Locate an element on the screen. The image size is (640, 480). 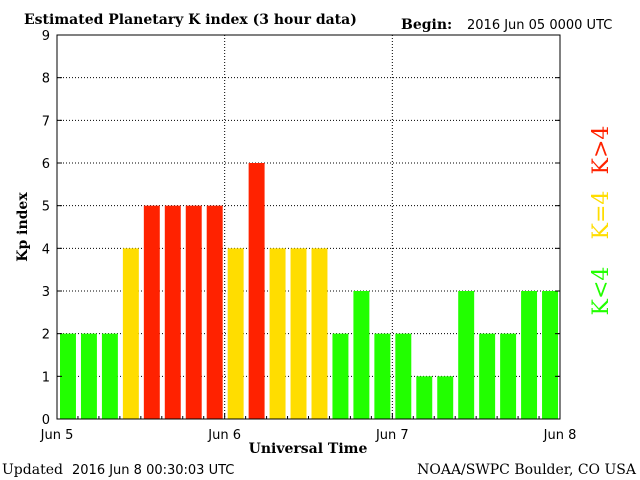
y-tick-label: 6 is located at coordinates (46, 164).